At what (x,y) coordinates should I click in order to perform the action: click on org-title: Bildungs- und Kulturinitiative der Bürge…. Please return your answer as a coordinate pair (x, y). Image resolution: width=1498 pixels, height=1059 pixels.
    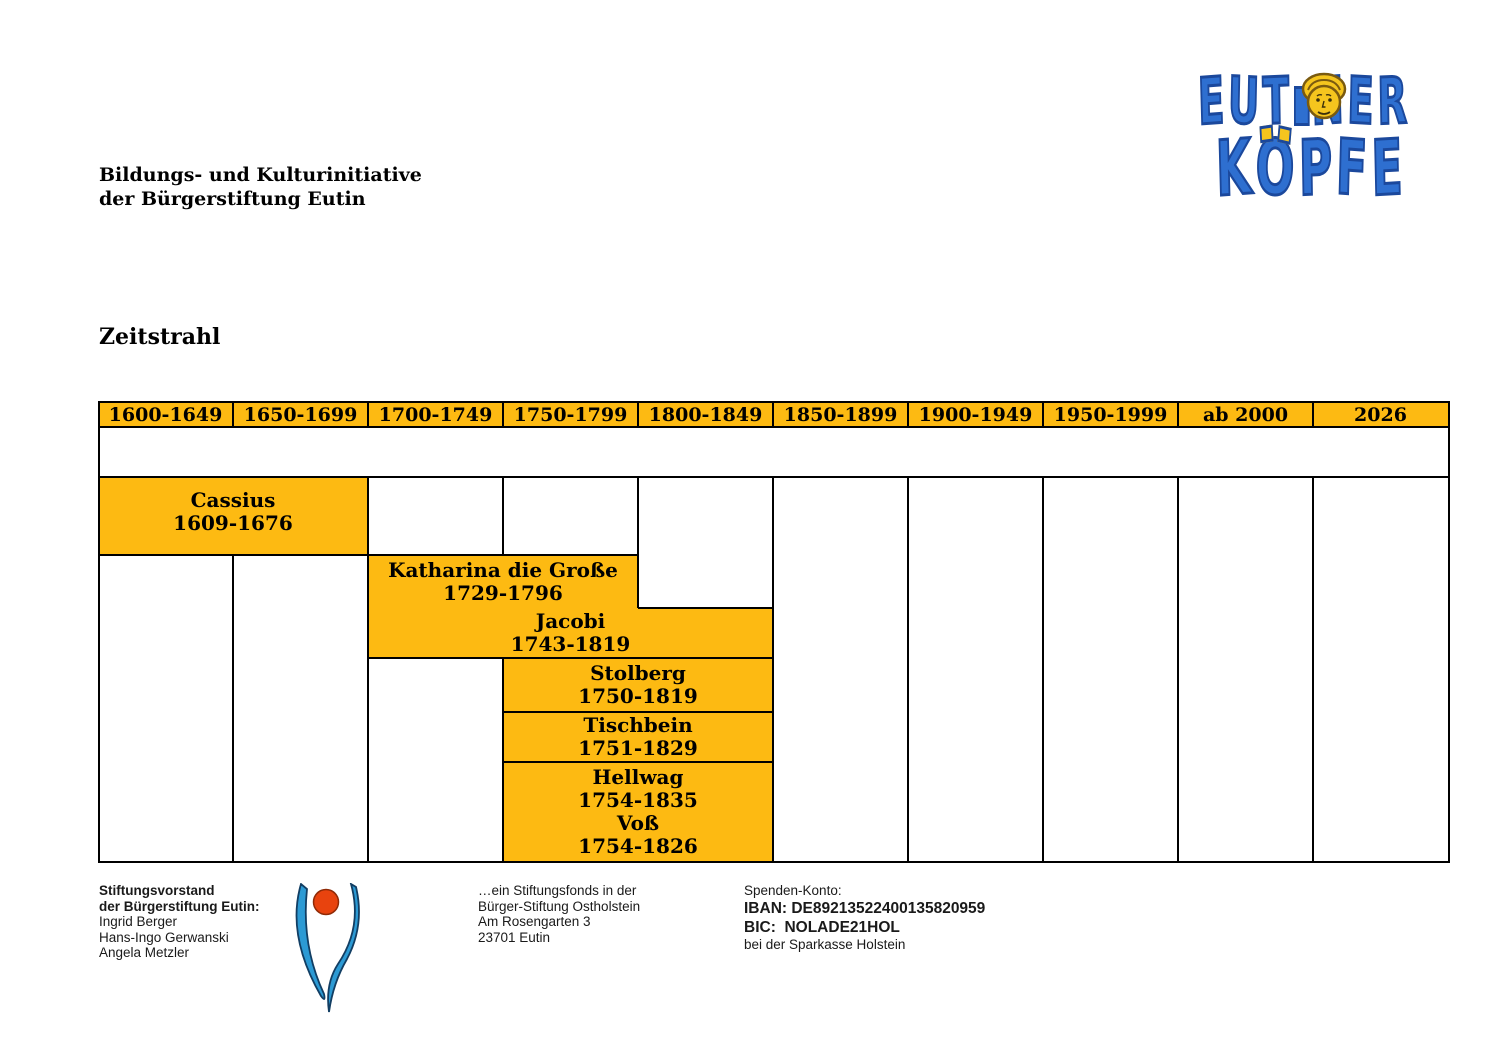
    Looking at the image, I should click on (260, 187).